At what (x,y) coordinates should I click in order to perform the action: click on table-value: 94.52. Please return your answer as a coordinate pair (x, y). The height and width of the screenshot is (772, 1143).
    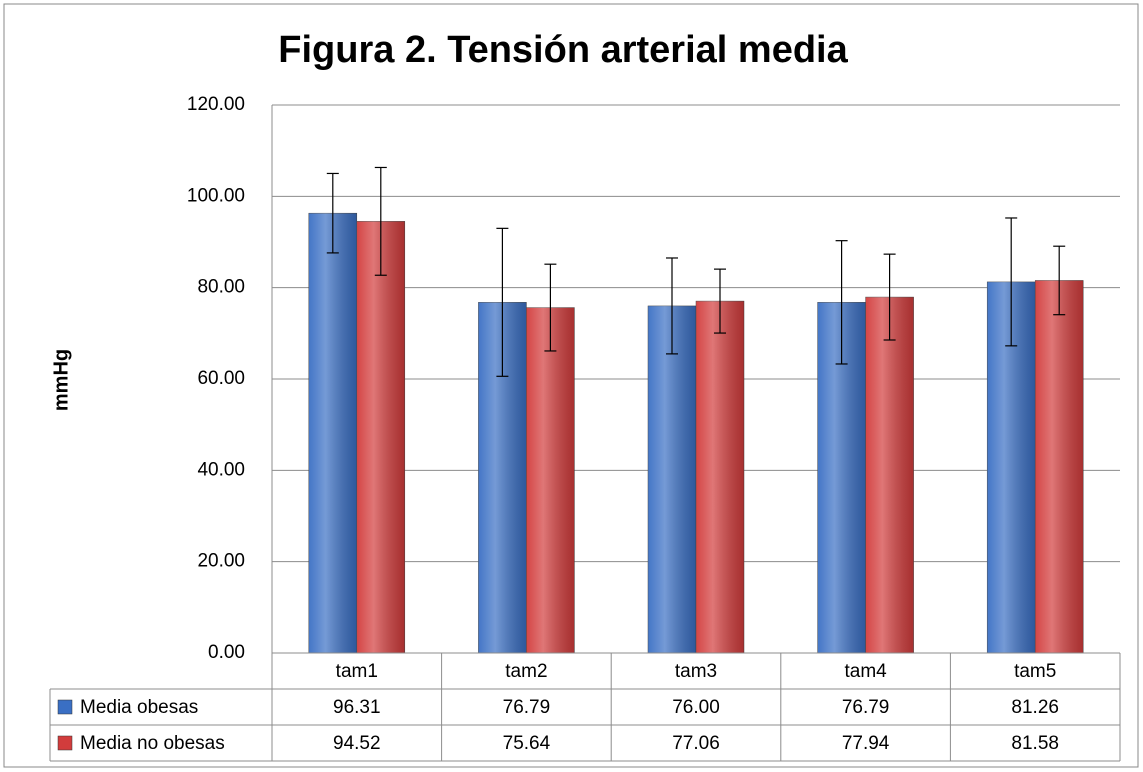
    Looking at the image, I should click on (357, 743).